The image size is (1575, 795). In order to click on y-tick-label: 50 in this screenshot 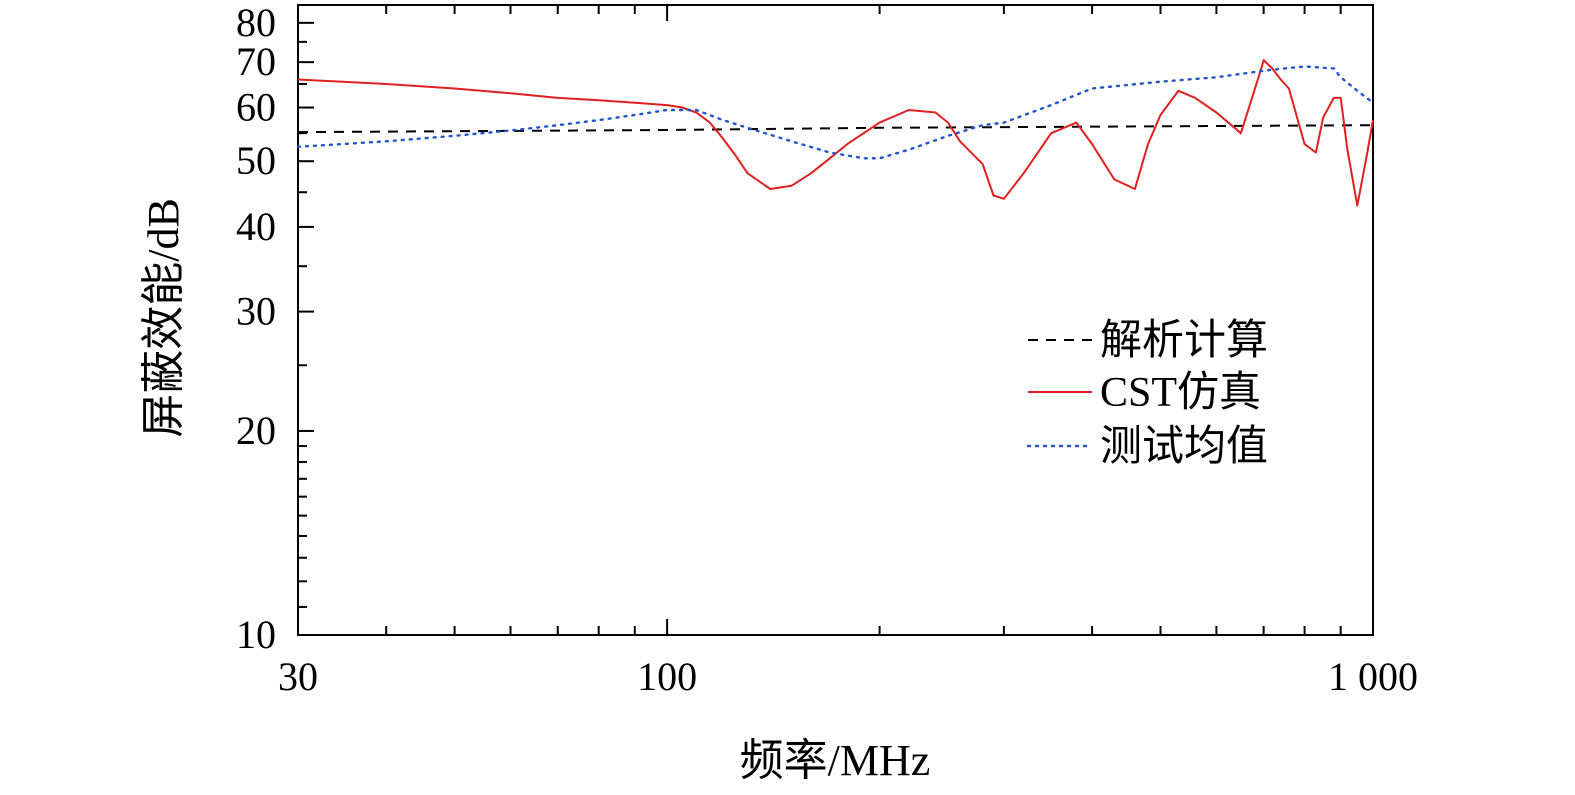, I will do `click(256, 160)`.